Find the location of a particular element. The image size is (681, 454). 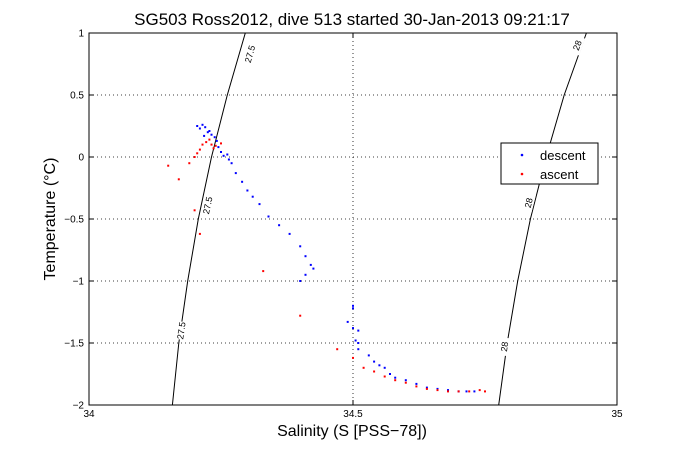

y-tick-label: 0.5 is located at coordinates (77, 96).